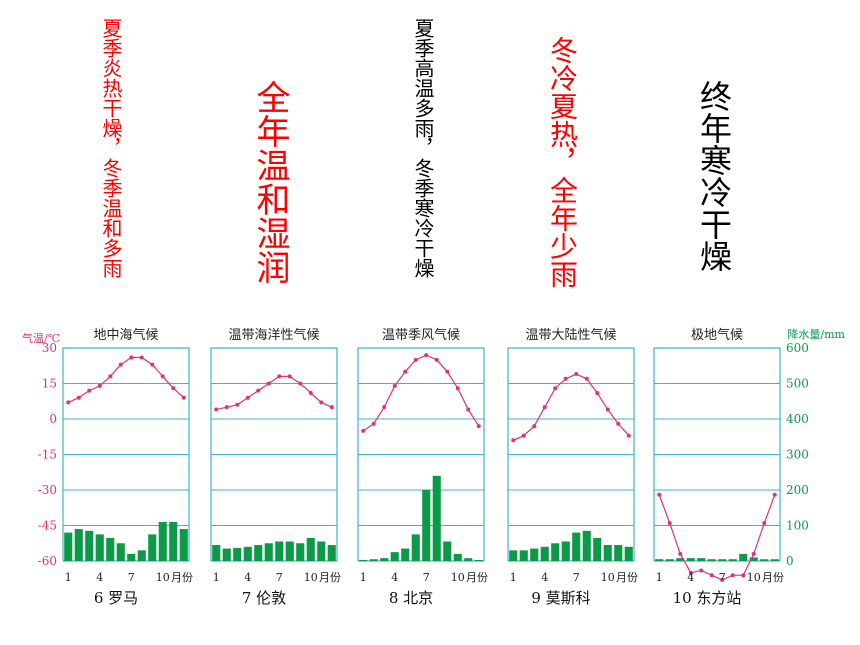  What do you see at coordinates (116, 598) in the screenshot?
I see `chart-caption: 6 罗马` at bounding box center [116, 598].